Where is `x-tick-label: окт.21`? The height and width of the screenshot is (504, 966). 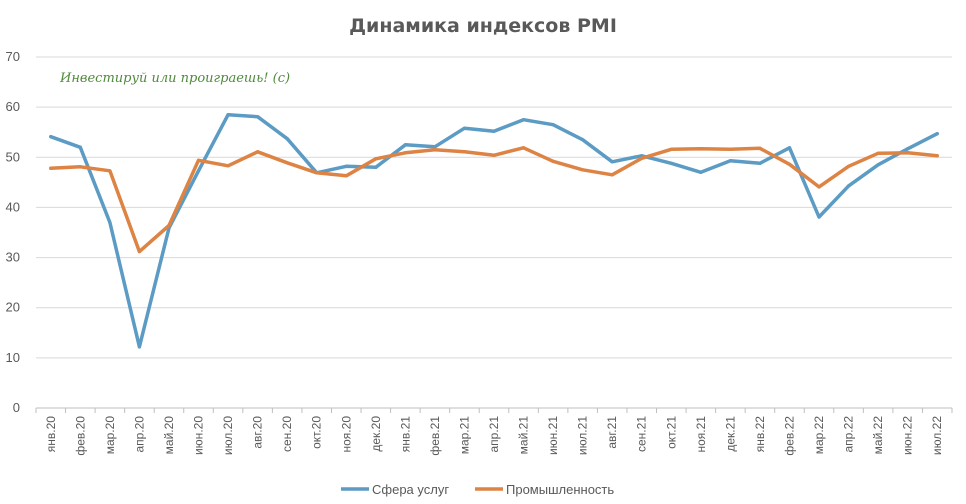 x-tick-label: окт.21 is located at coordinates (671, 432).